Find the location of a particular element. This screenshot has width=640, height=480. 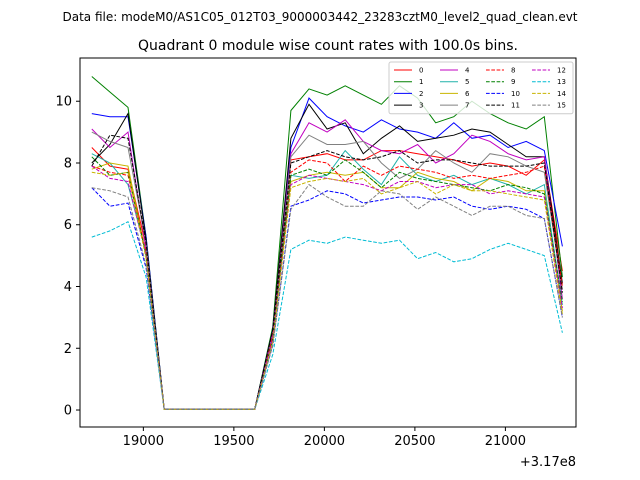

x-tick-label: 21000 is located at coordinates (505, 441).